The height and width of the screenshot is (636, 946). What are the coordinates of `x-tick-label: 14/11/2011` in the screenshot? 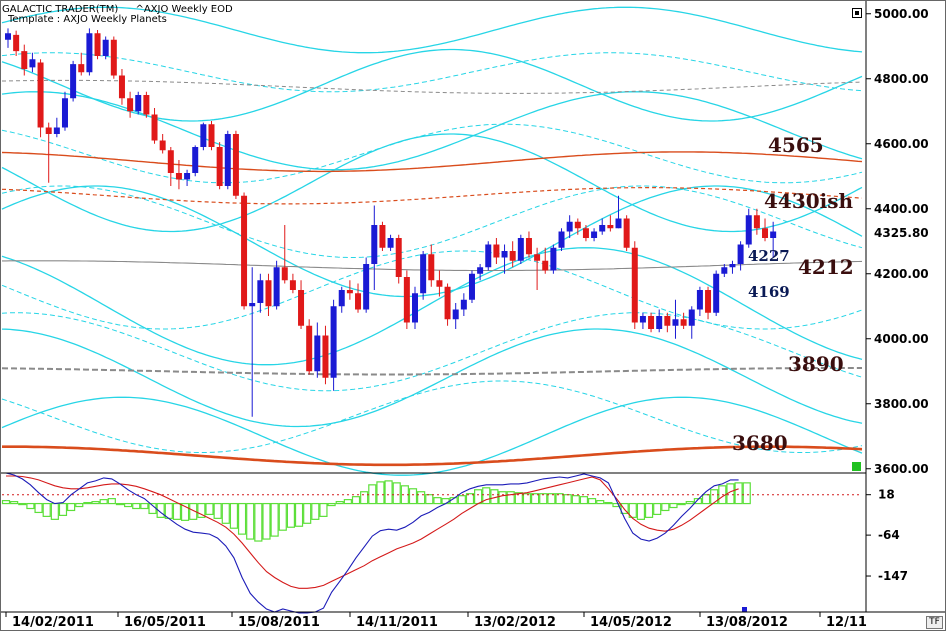 It's located at (397, 622).